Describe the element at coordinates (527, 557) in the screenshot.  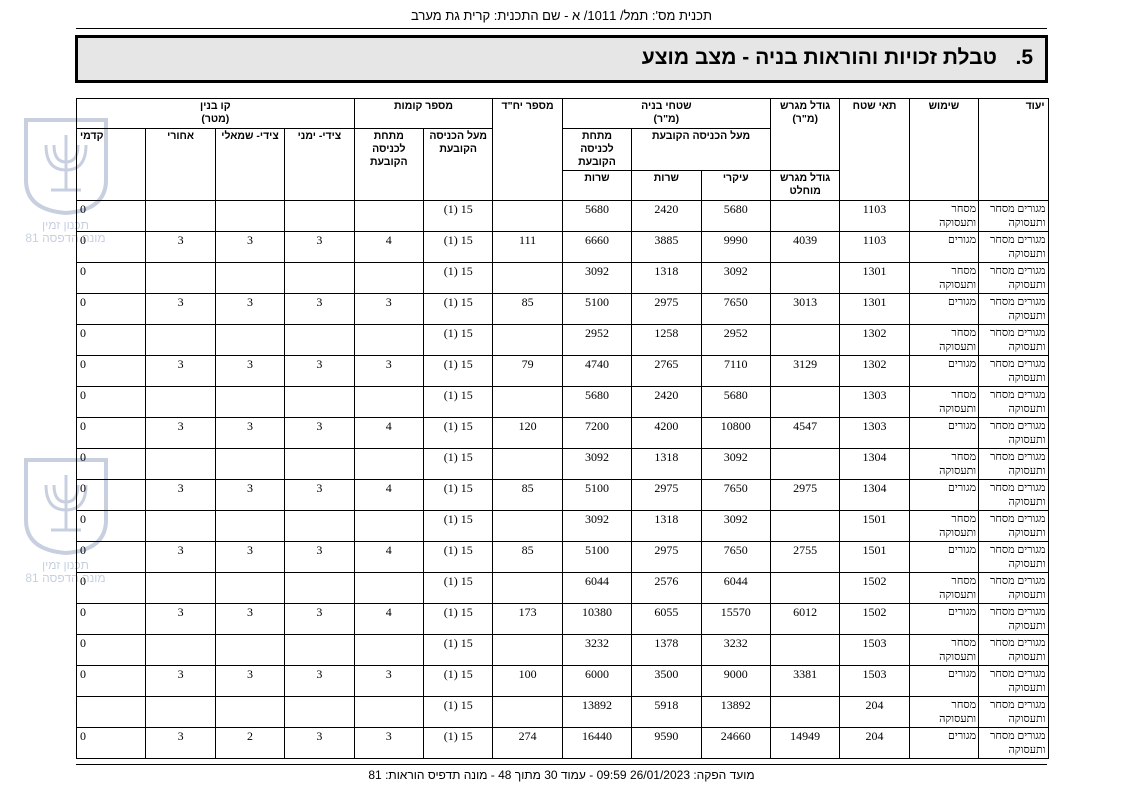
I see `table-cell: 85` at that location.